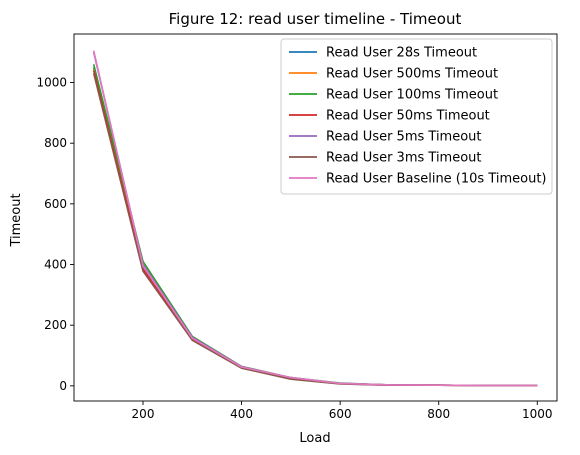  I want to click on legend-label: Read User 500ms Timeout, so click(412, 74).